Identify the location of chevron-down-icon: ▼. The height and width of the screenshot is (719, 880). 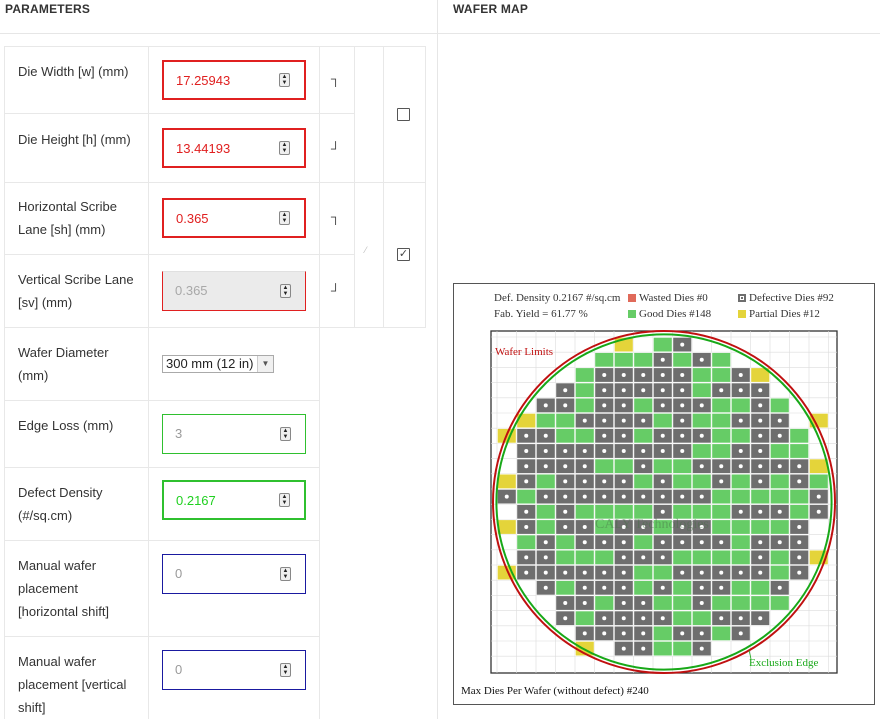
(265, 364).